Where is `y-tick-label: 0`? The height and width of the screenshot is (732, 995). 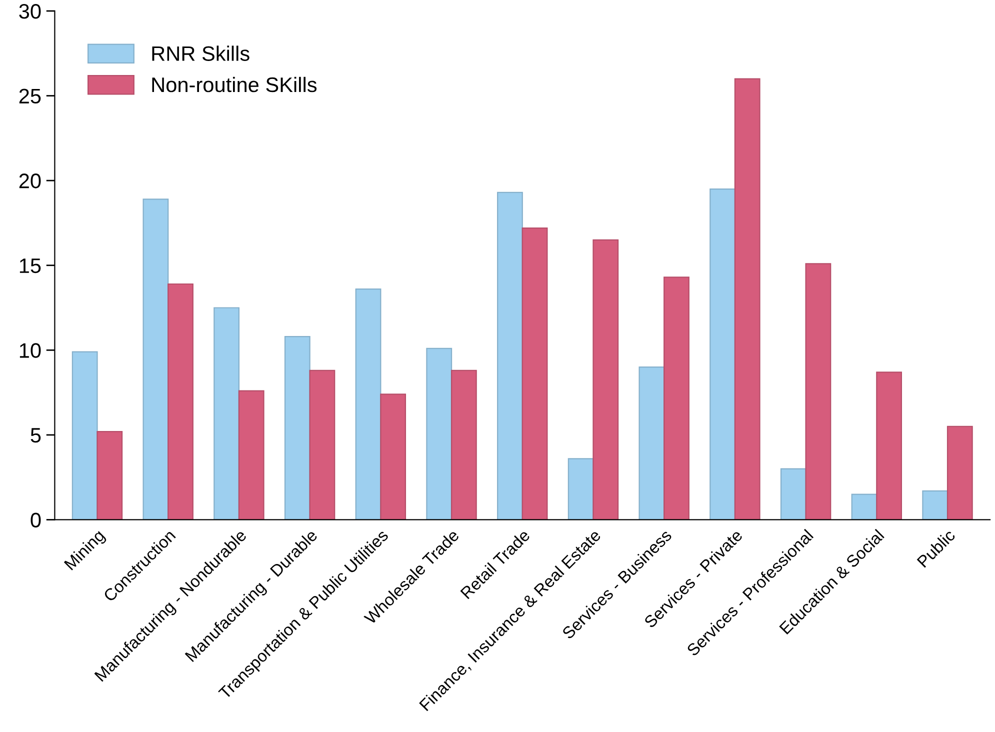
y-tick-label: 0 is located at coordinates (35, 520).